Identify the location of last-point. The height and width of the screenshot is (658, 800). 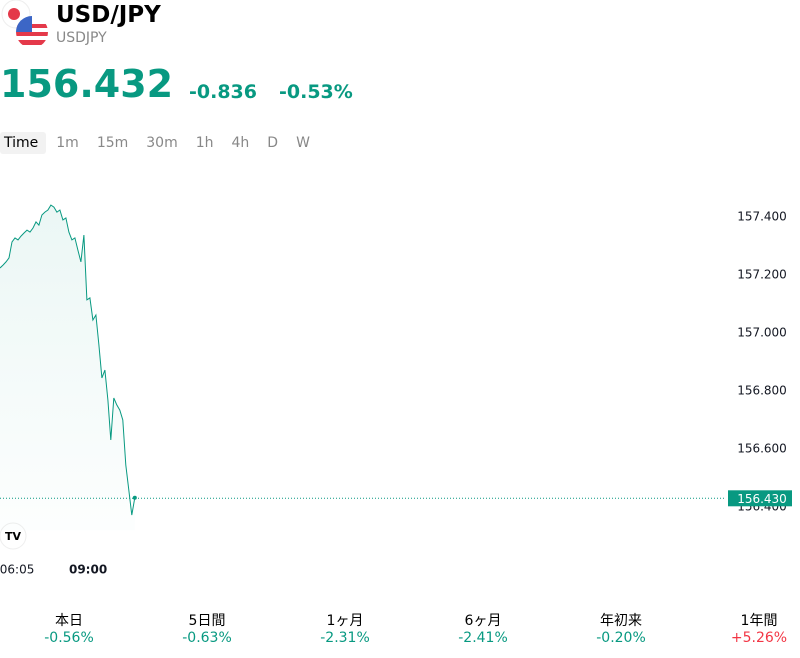
(134, 497).